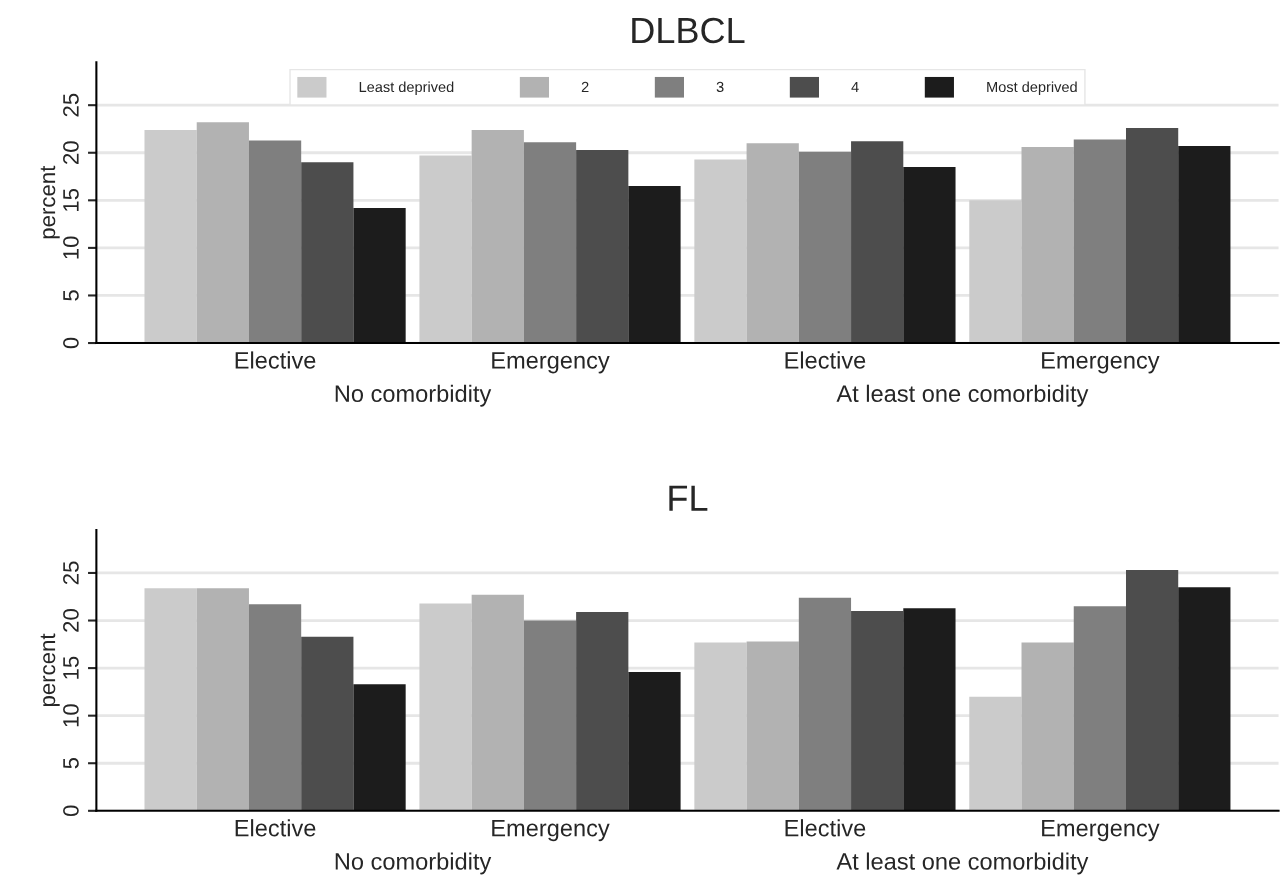  I want to click on legend-label: Most deprived, so click(1032, 88).